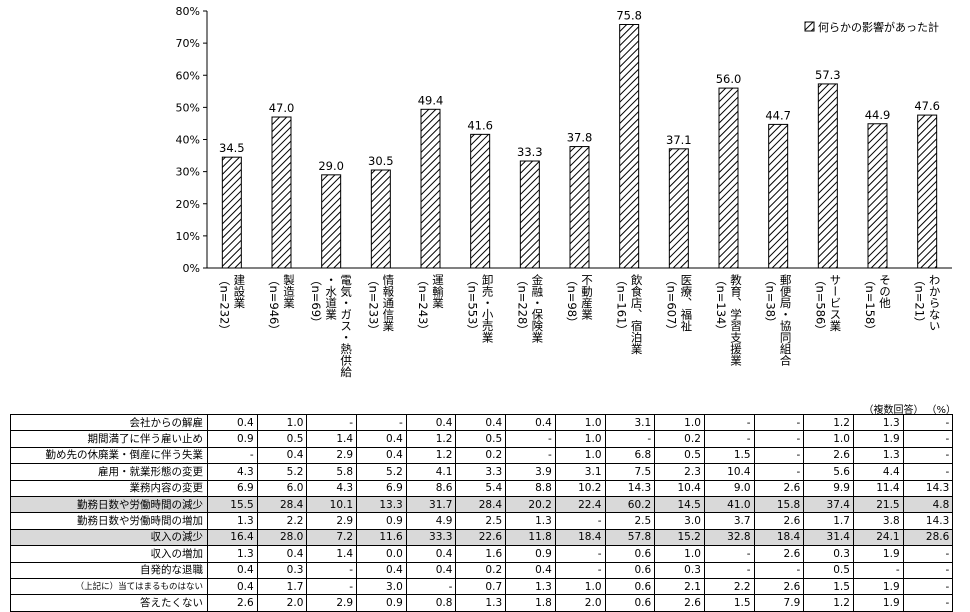 Image resolution: width=970 pixels, height=612 pixels. What do you see at coordinates (232, 148) in the screenshot?
I see `data-label: 34.5` at bounding box center [232, 148].